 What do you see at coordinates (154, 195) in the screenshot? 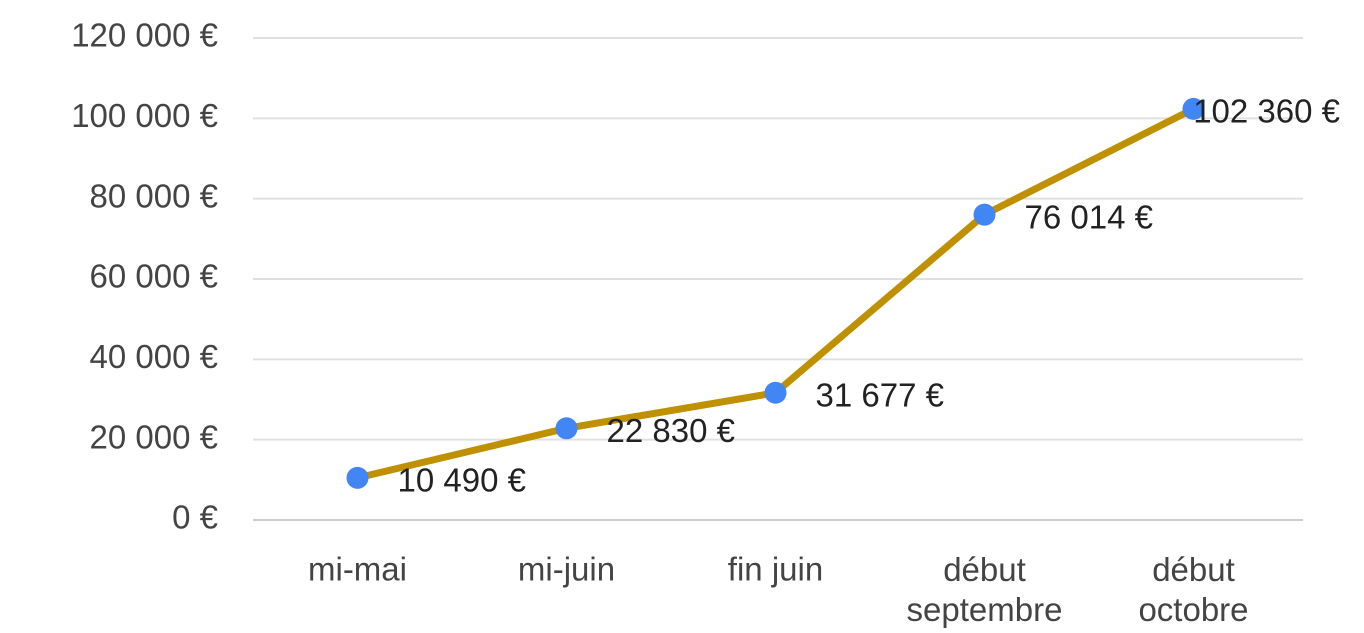
I see `y-tick-label: 80 000 €` at bounding box center [154, 195].